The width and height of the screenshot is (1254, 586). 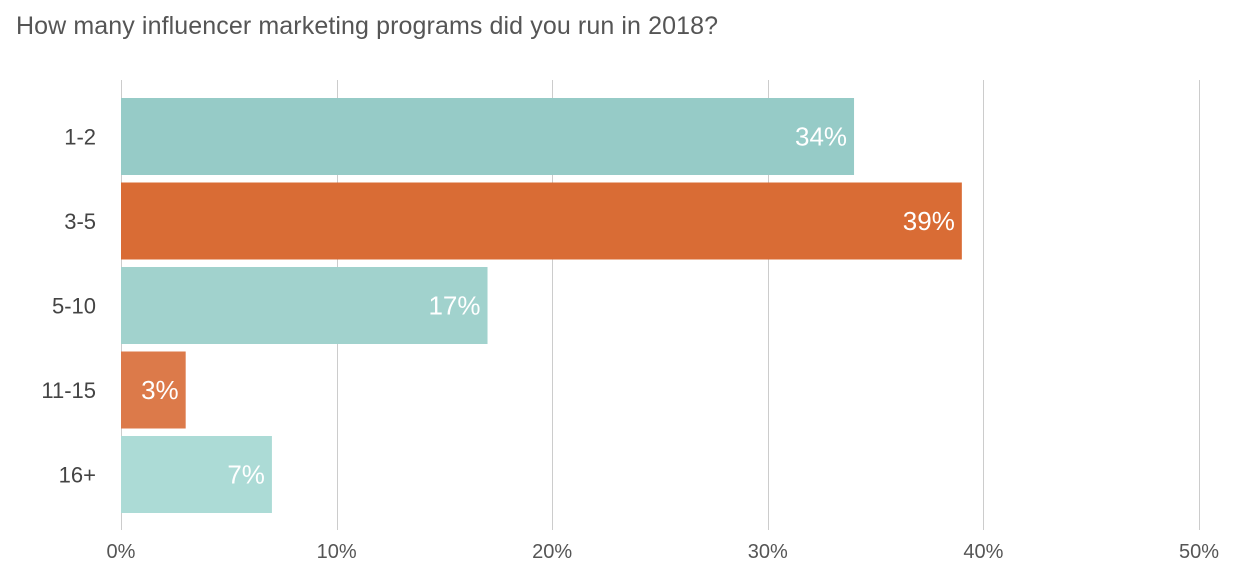 What do you see at coordinates (121, 552) in the screenshot?
I see `x-tick-label: 0%` at bounding box center [121, 552].